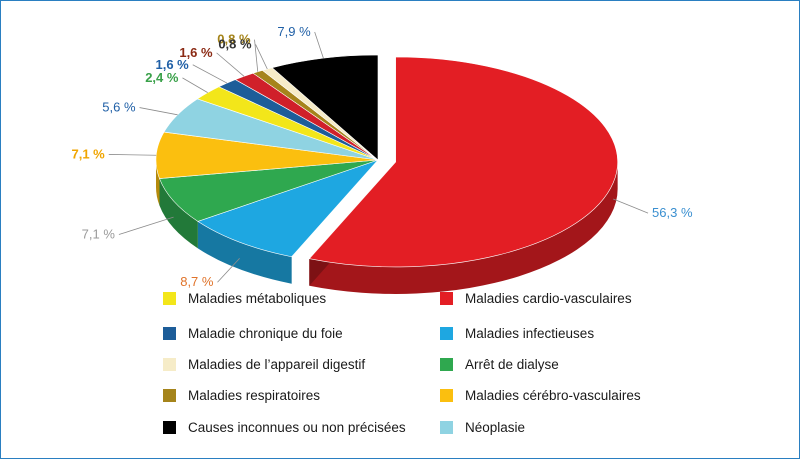 This screenshot has width=800, height=459. Describe the element at coordinates (294, 31) in the screenshot. I see `pie-value-label: 7,9 %` at that location.